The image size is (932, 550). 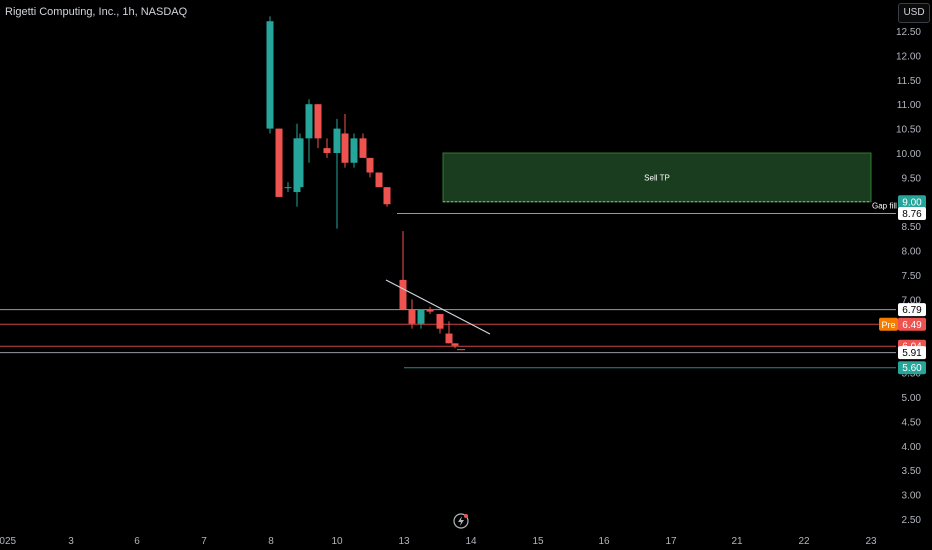 What do you see at coordinates (271, 541) in the screenshot?
I see `x-tick-label: 8` at bounding box center [271, 541].